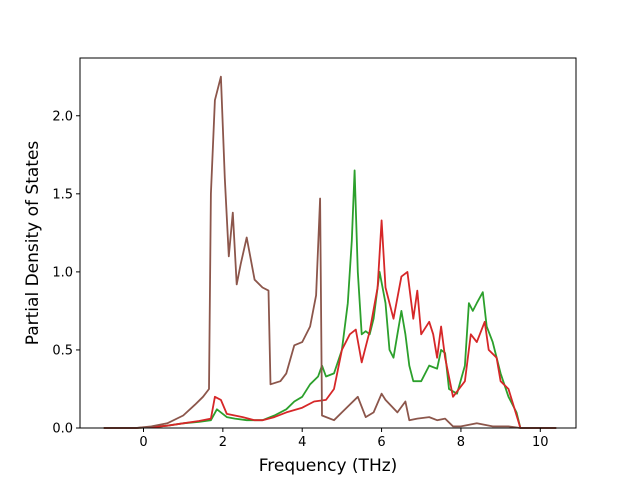 The image size is (640, 480). What do you see at coordinates (381, 442) in the screenshot?
I see `x-tick-label: 6` at bounding box center [381, 442].